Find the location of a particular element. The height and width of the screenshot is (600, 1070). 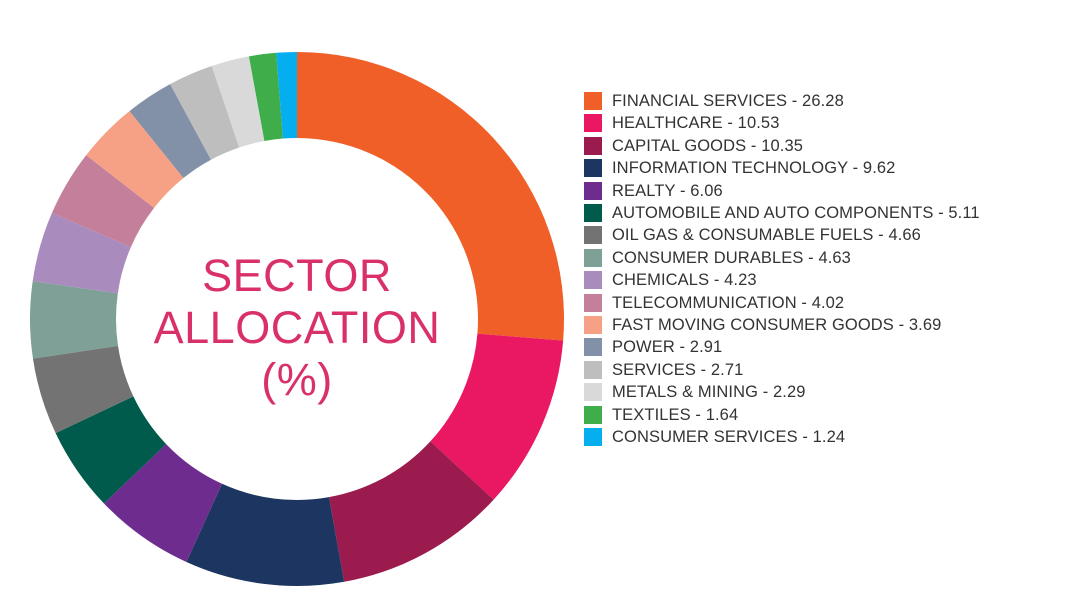

chart-title-line-3: (%) is located at coordinates (297, 379).